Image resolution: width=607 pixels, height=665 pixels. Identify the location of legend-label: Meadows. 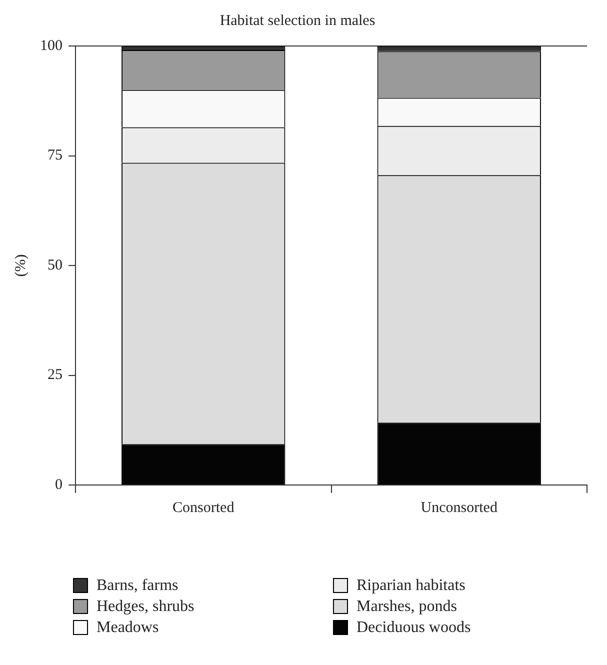
(127, 627).